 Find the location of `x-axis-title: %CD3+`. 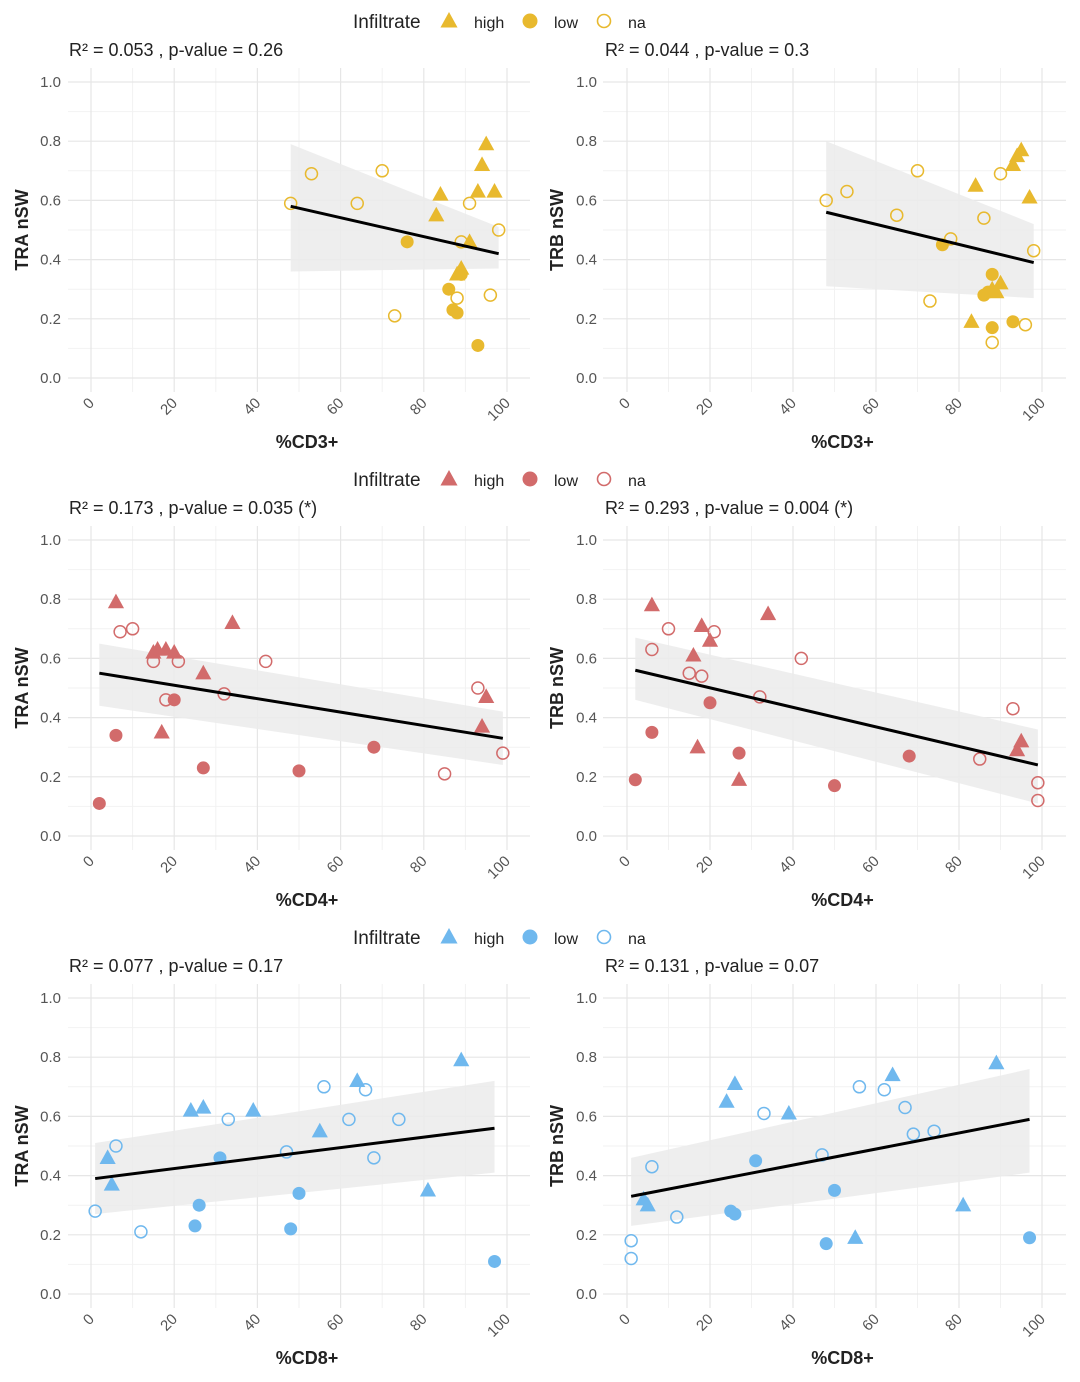

x-axis-title: %CD3+ is located at coordinates (842, 442).